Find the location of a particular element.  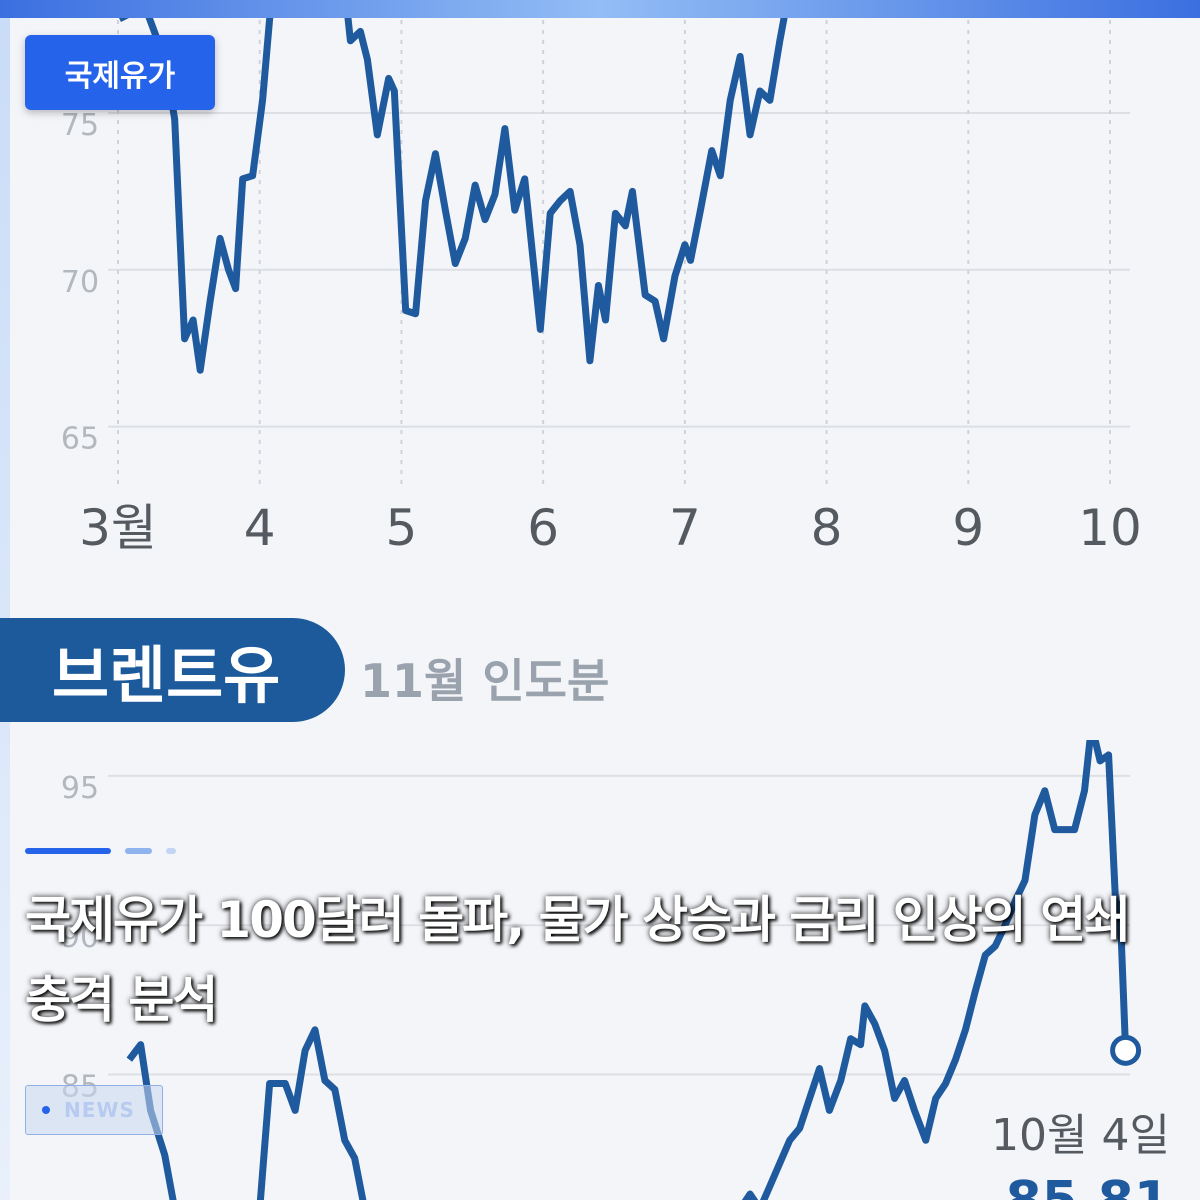

y-tick-label: 70 is located at coordinates (80, 282).